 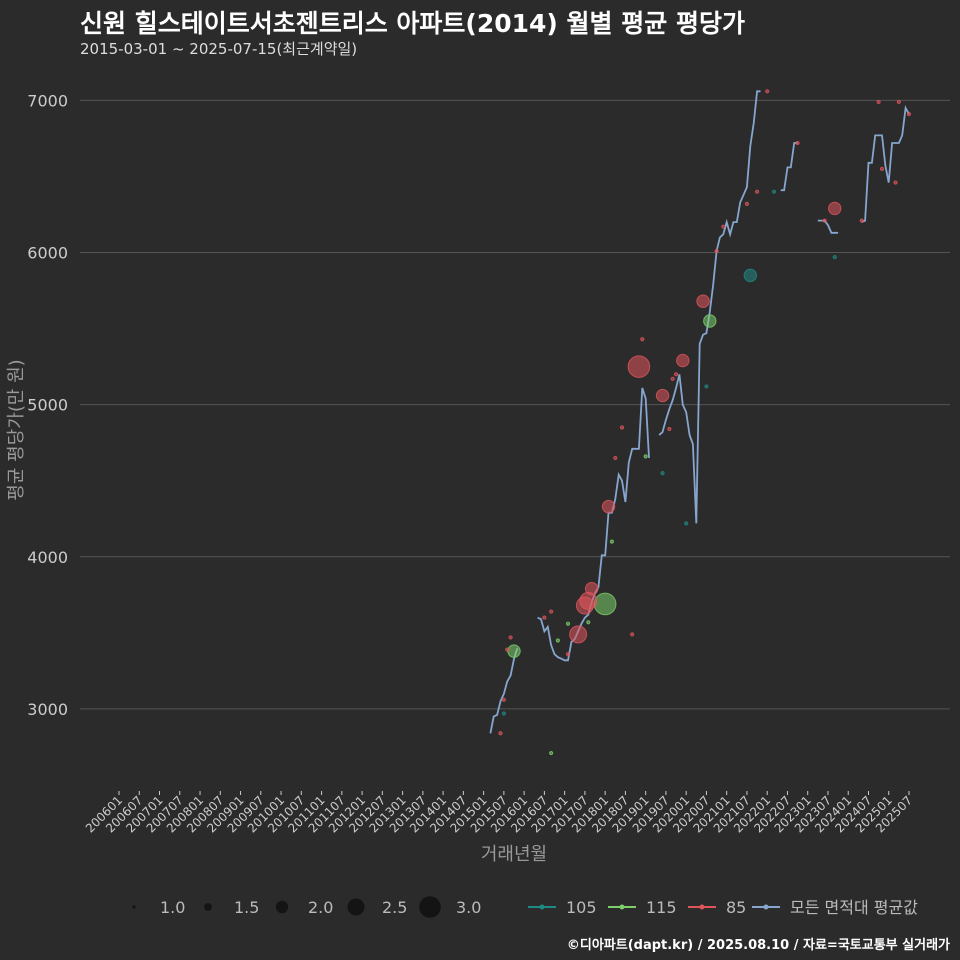 I want to click on color-legend-label-s115: 115, so click(x=661, y=907).